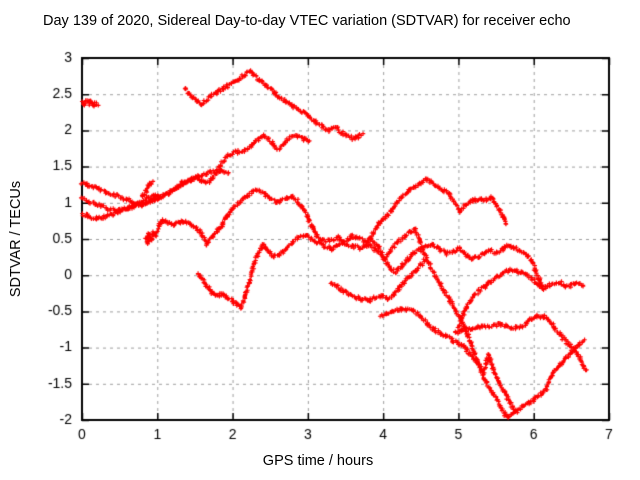  Describe the element at coordinates (16, 239) in the screenshot. I see `y-axis-label: SDTVAR / TECUs` at that location.